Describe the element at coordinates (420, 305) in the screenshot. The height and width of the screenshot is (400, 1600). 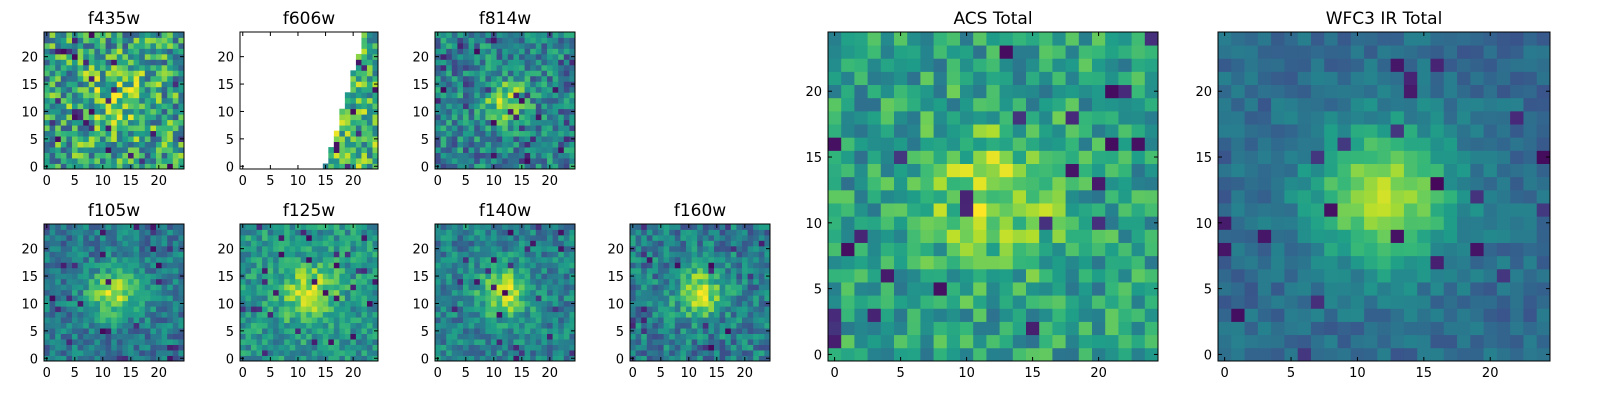
I see `y-tick-label: 10` at that location.